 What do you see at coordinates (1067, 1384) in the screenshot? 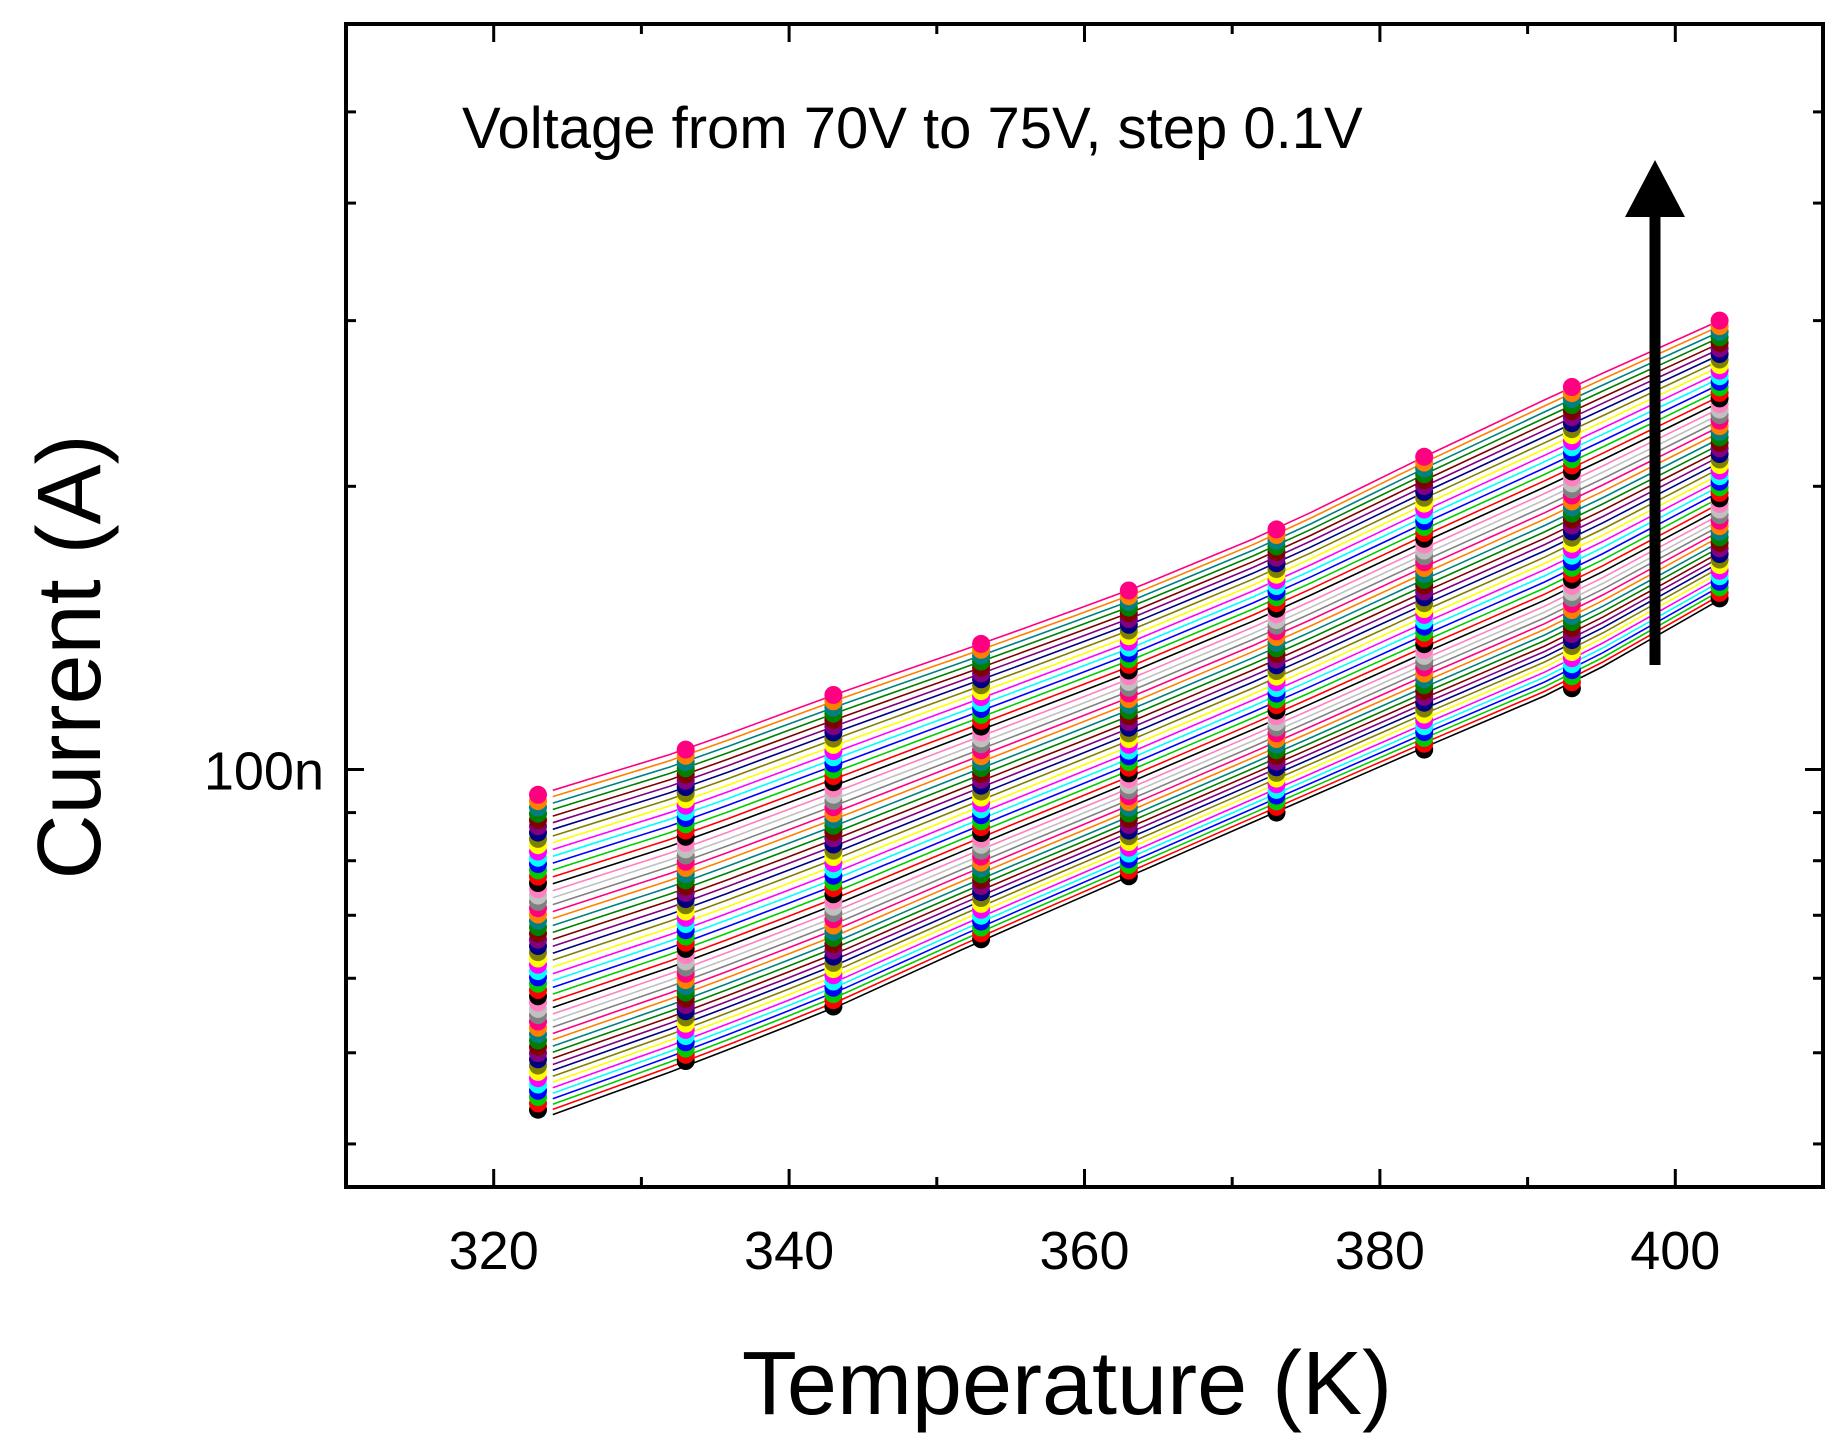
I see `x-axis-title: Temperature (K)` at bounding box center [1067, 1384].